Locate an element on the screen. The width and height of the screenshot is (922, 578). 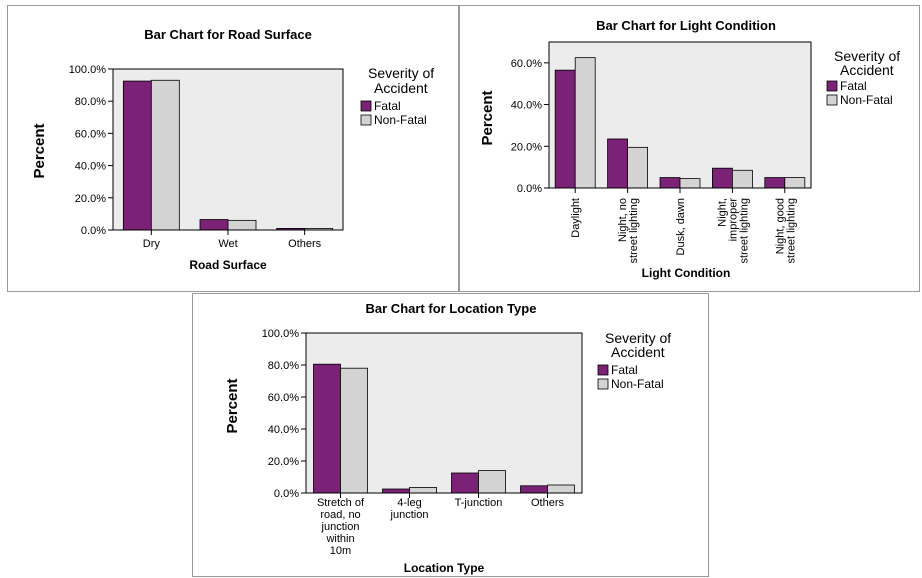
x-tick-label: Night,improperstreet lighting is located at coordinates (733, 231).